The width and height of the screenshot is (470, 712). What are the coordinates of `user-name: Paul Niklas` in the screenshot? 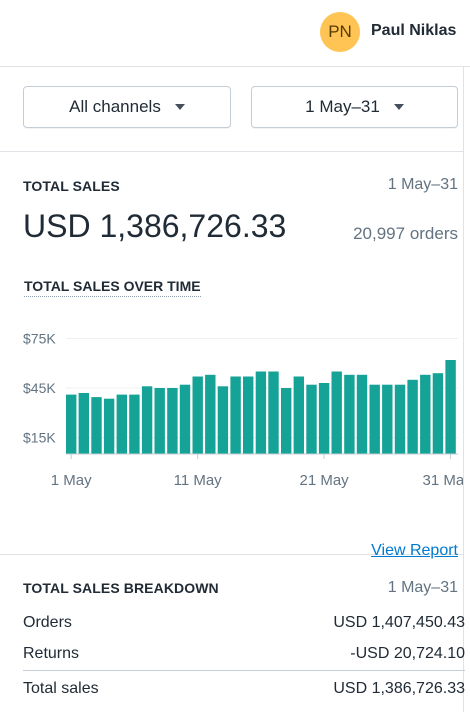 It's located at (414, 30).